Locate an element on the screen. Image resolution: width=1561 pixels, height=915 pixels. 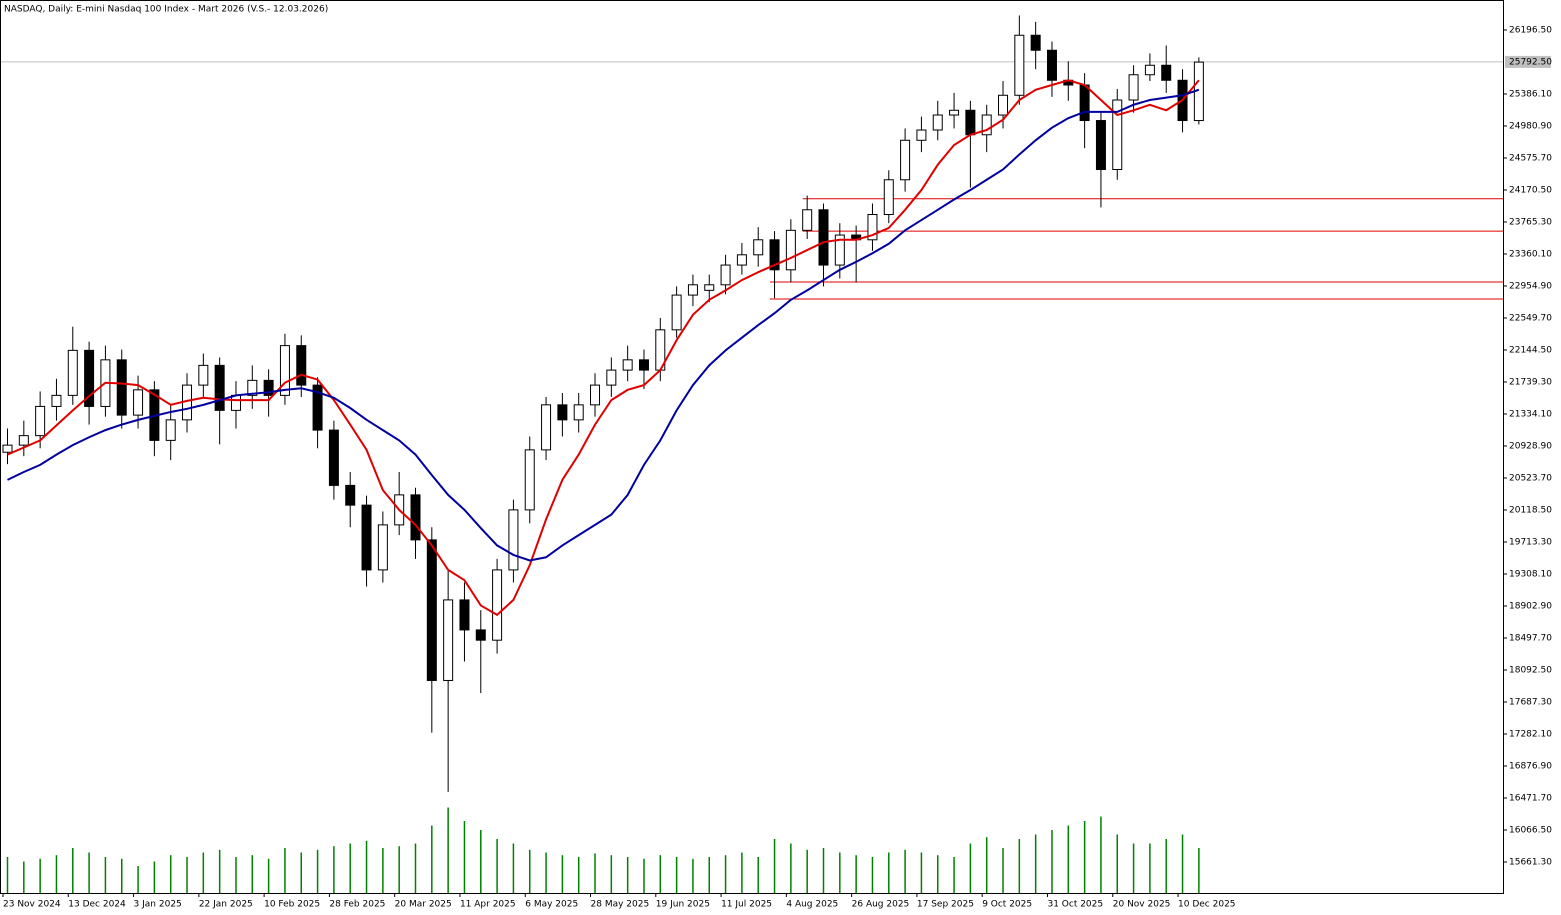
x-tick-label: 13 Dec 2024 is located at coordinates (97, 905).